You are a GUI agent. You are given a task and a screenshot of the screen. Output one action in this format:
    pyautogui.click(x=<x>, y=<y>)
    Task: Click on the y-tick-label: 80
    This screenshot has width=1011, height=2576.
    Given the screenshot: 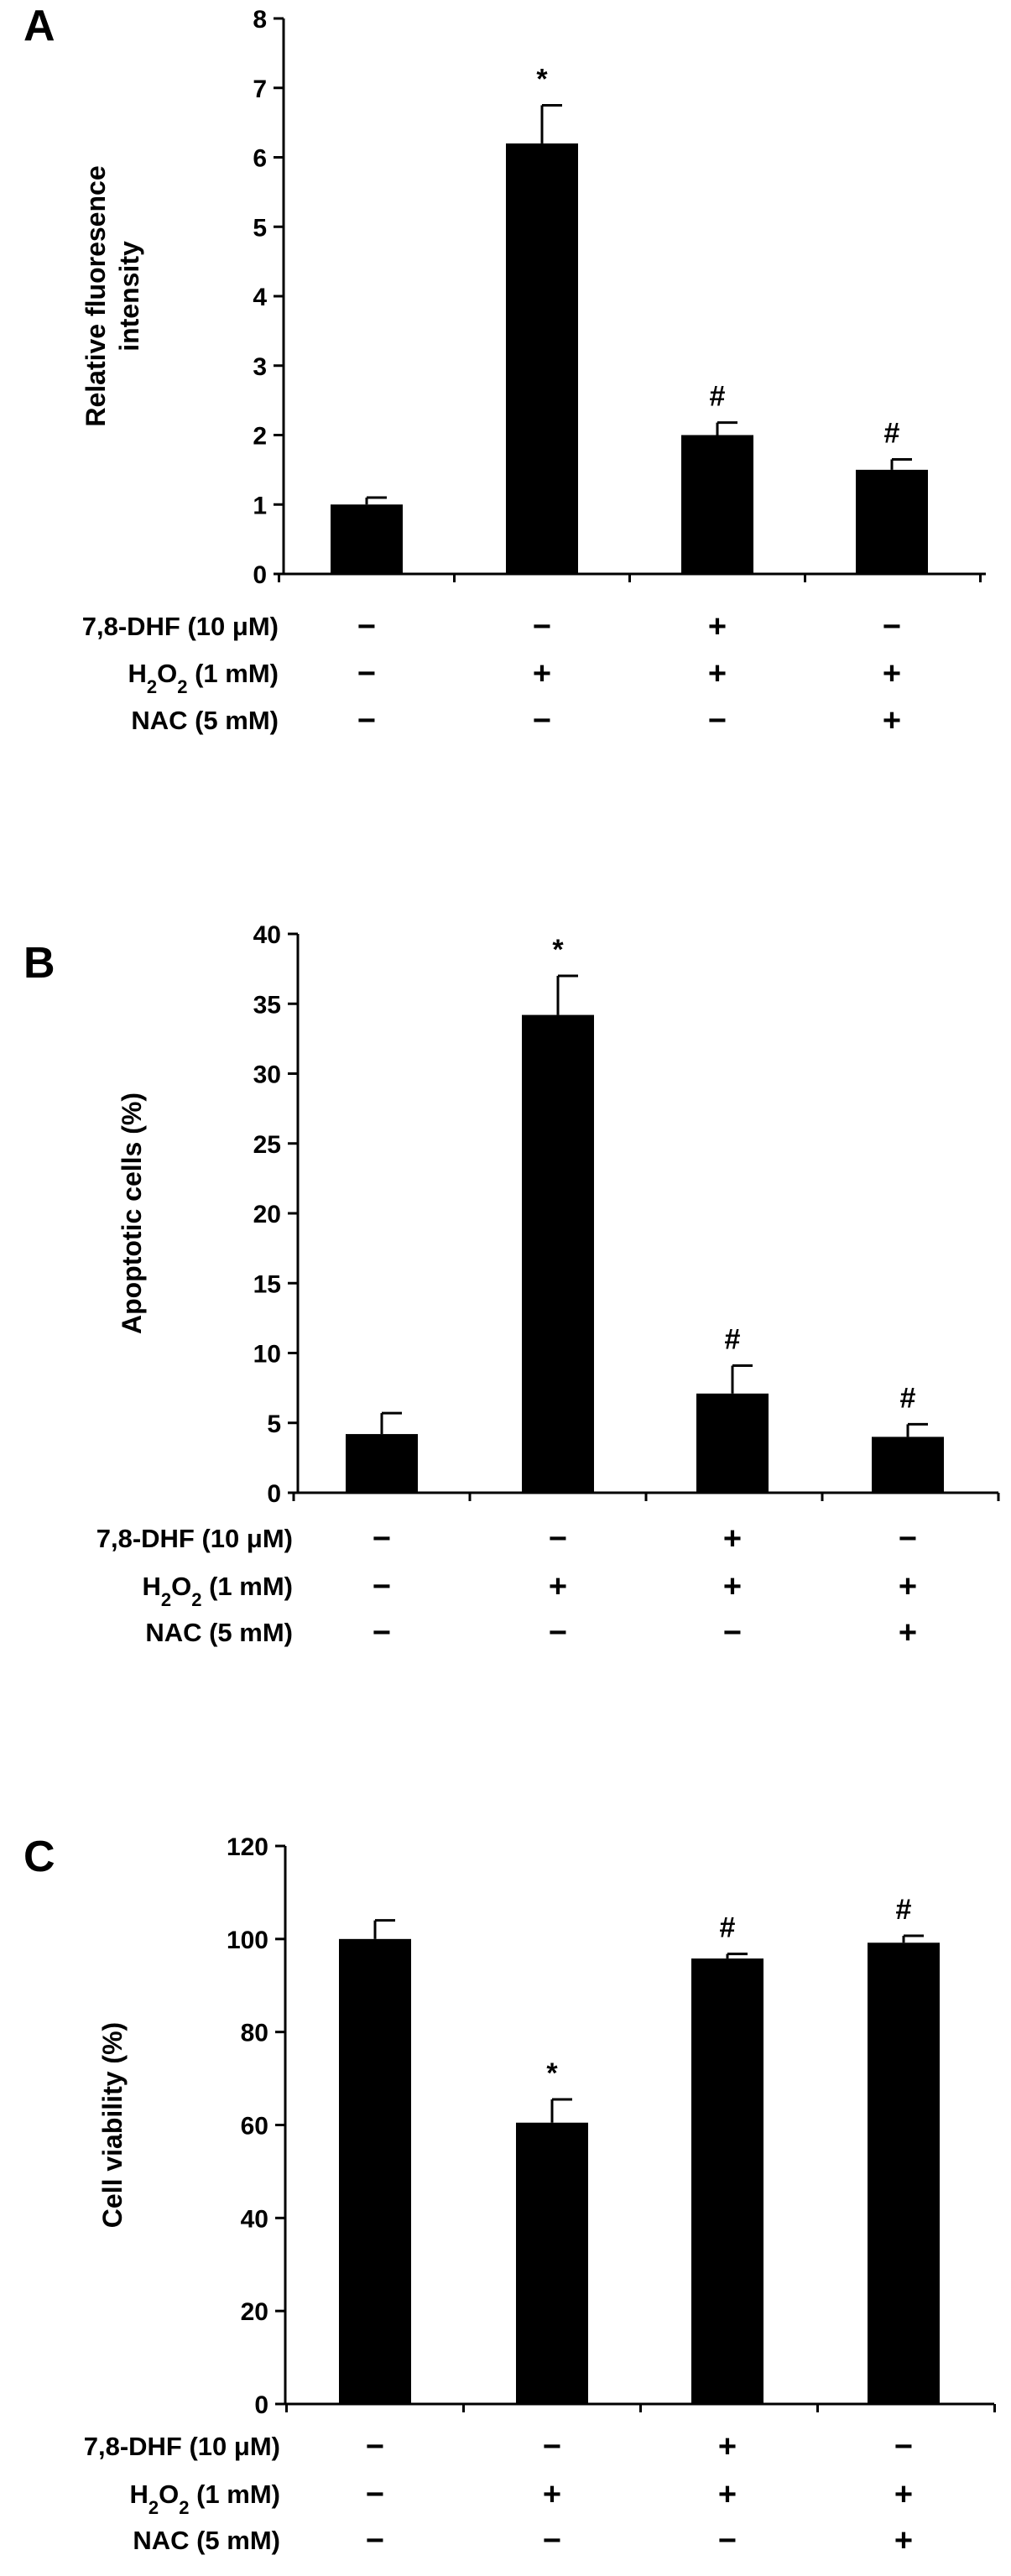 What is the action you would take?
    pyautogui.click(x=254, y=2033)
    